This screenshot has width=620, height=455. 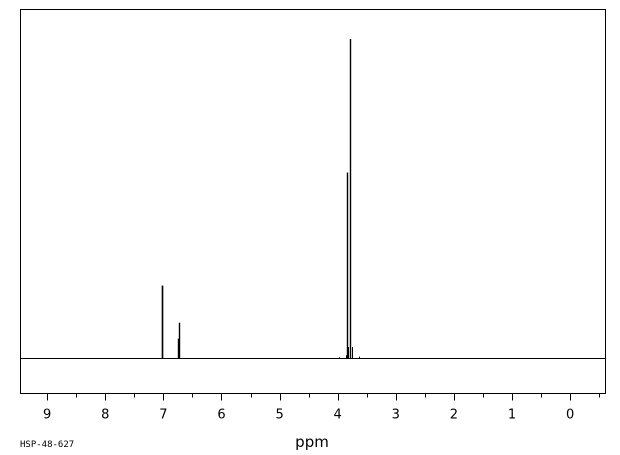 I want to click on x-tick-label: 9, so click(x=47, y=415).